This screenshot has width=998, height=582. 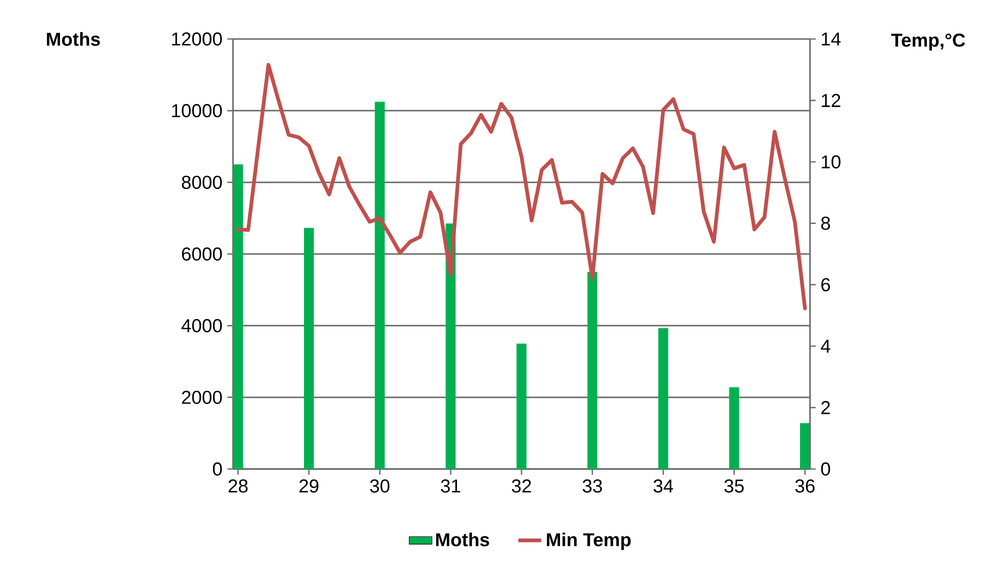 I want to click on x-tick-label: 31, so click(x=450, y=486).